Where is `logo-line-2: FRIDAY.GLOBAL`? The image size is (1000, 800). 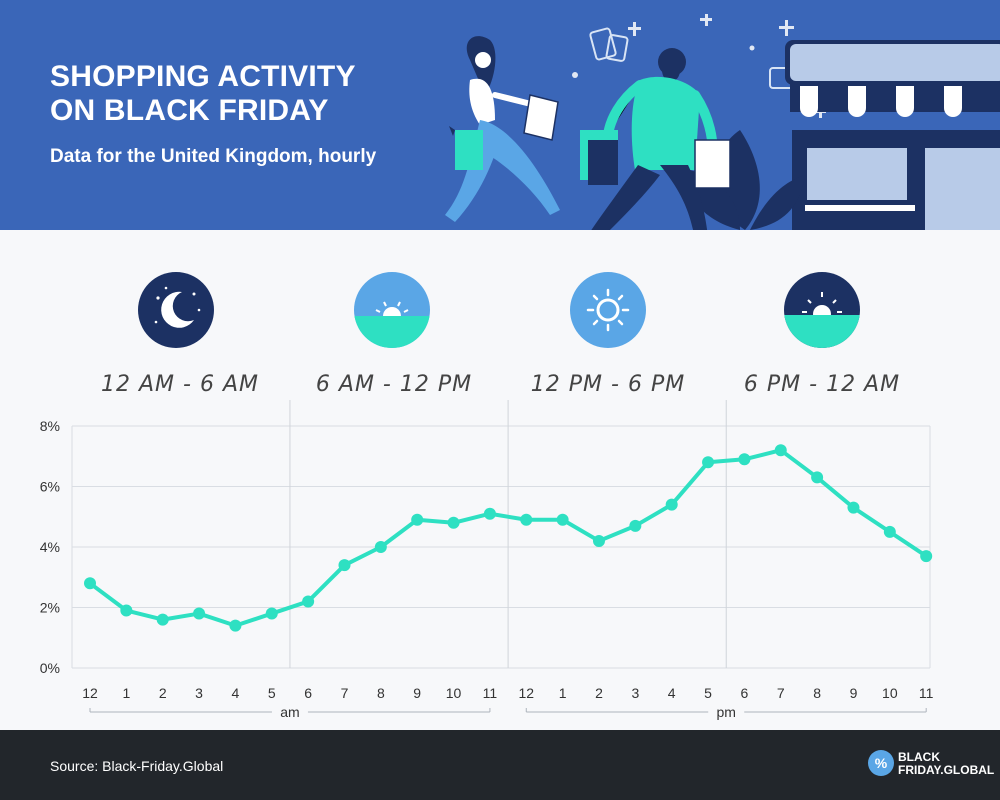
logo-line-2: FRIDAY.GLOBAL is located at coordinates (946, 770).